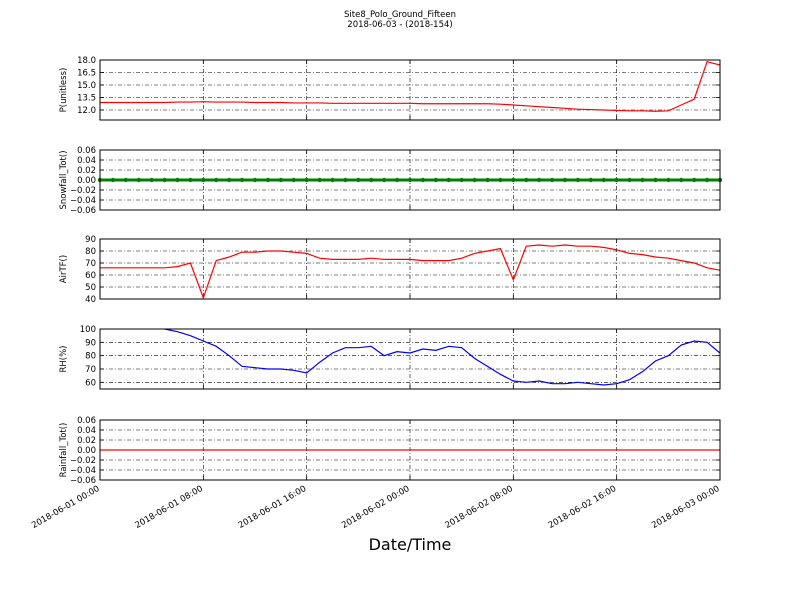 This screenshot has width=800, height=600. I want to click on y-tick-label: 100, so click(88, 330).